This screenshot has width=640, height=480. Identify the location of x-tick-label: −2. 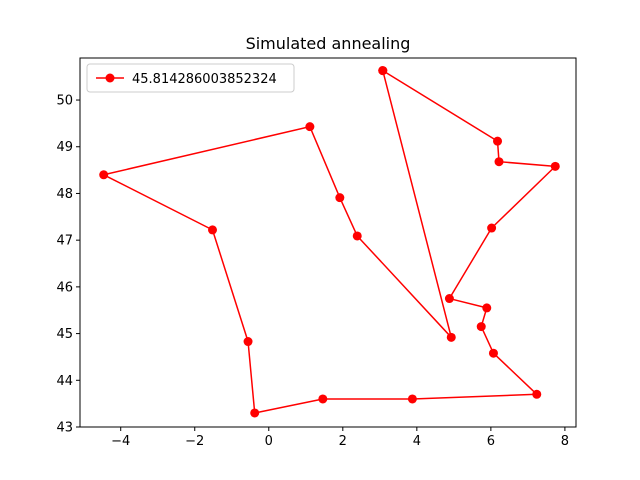
(194, 441).